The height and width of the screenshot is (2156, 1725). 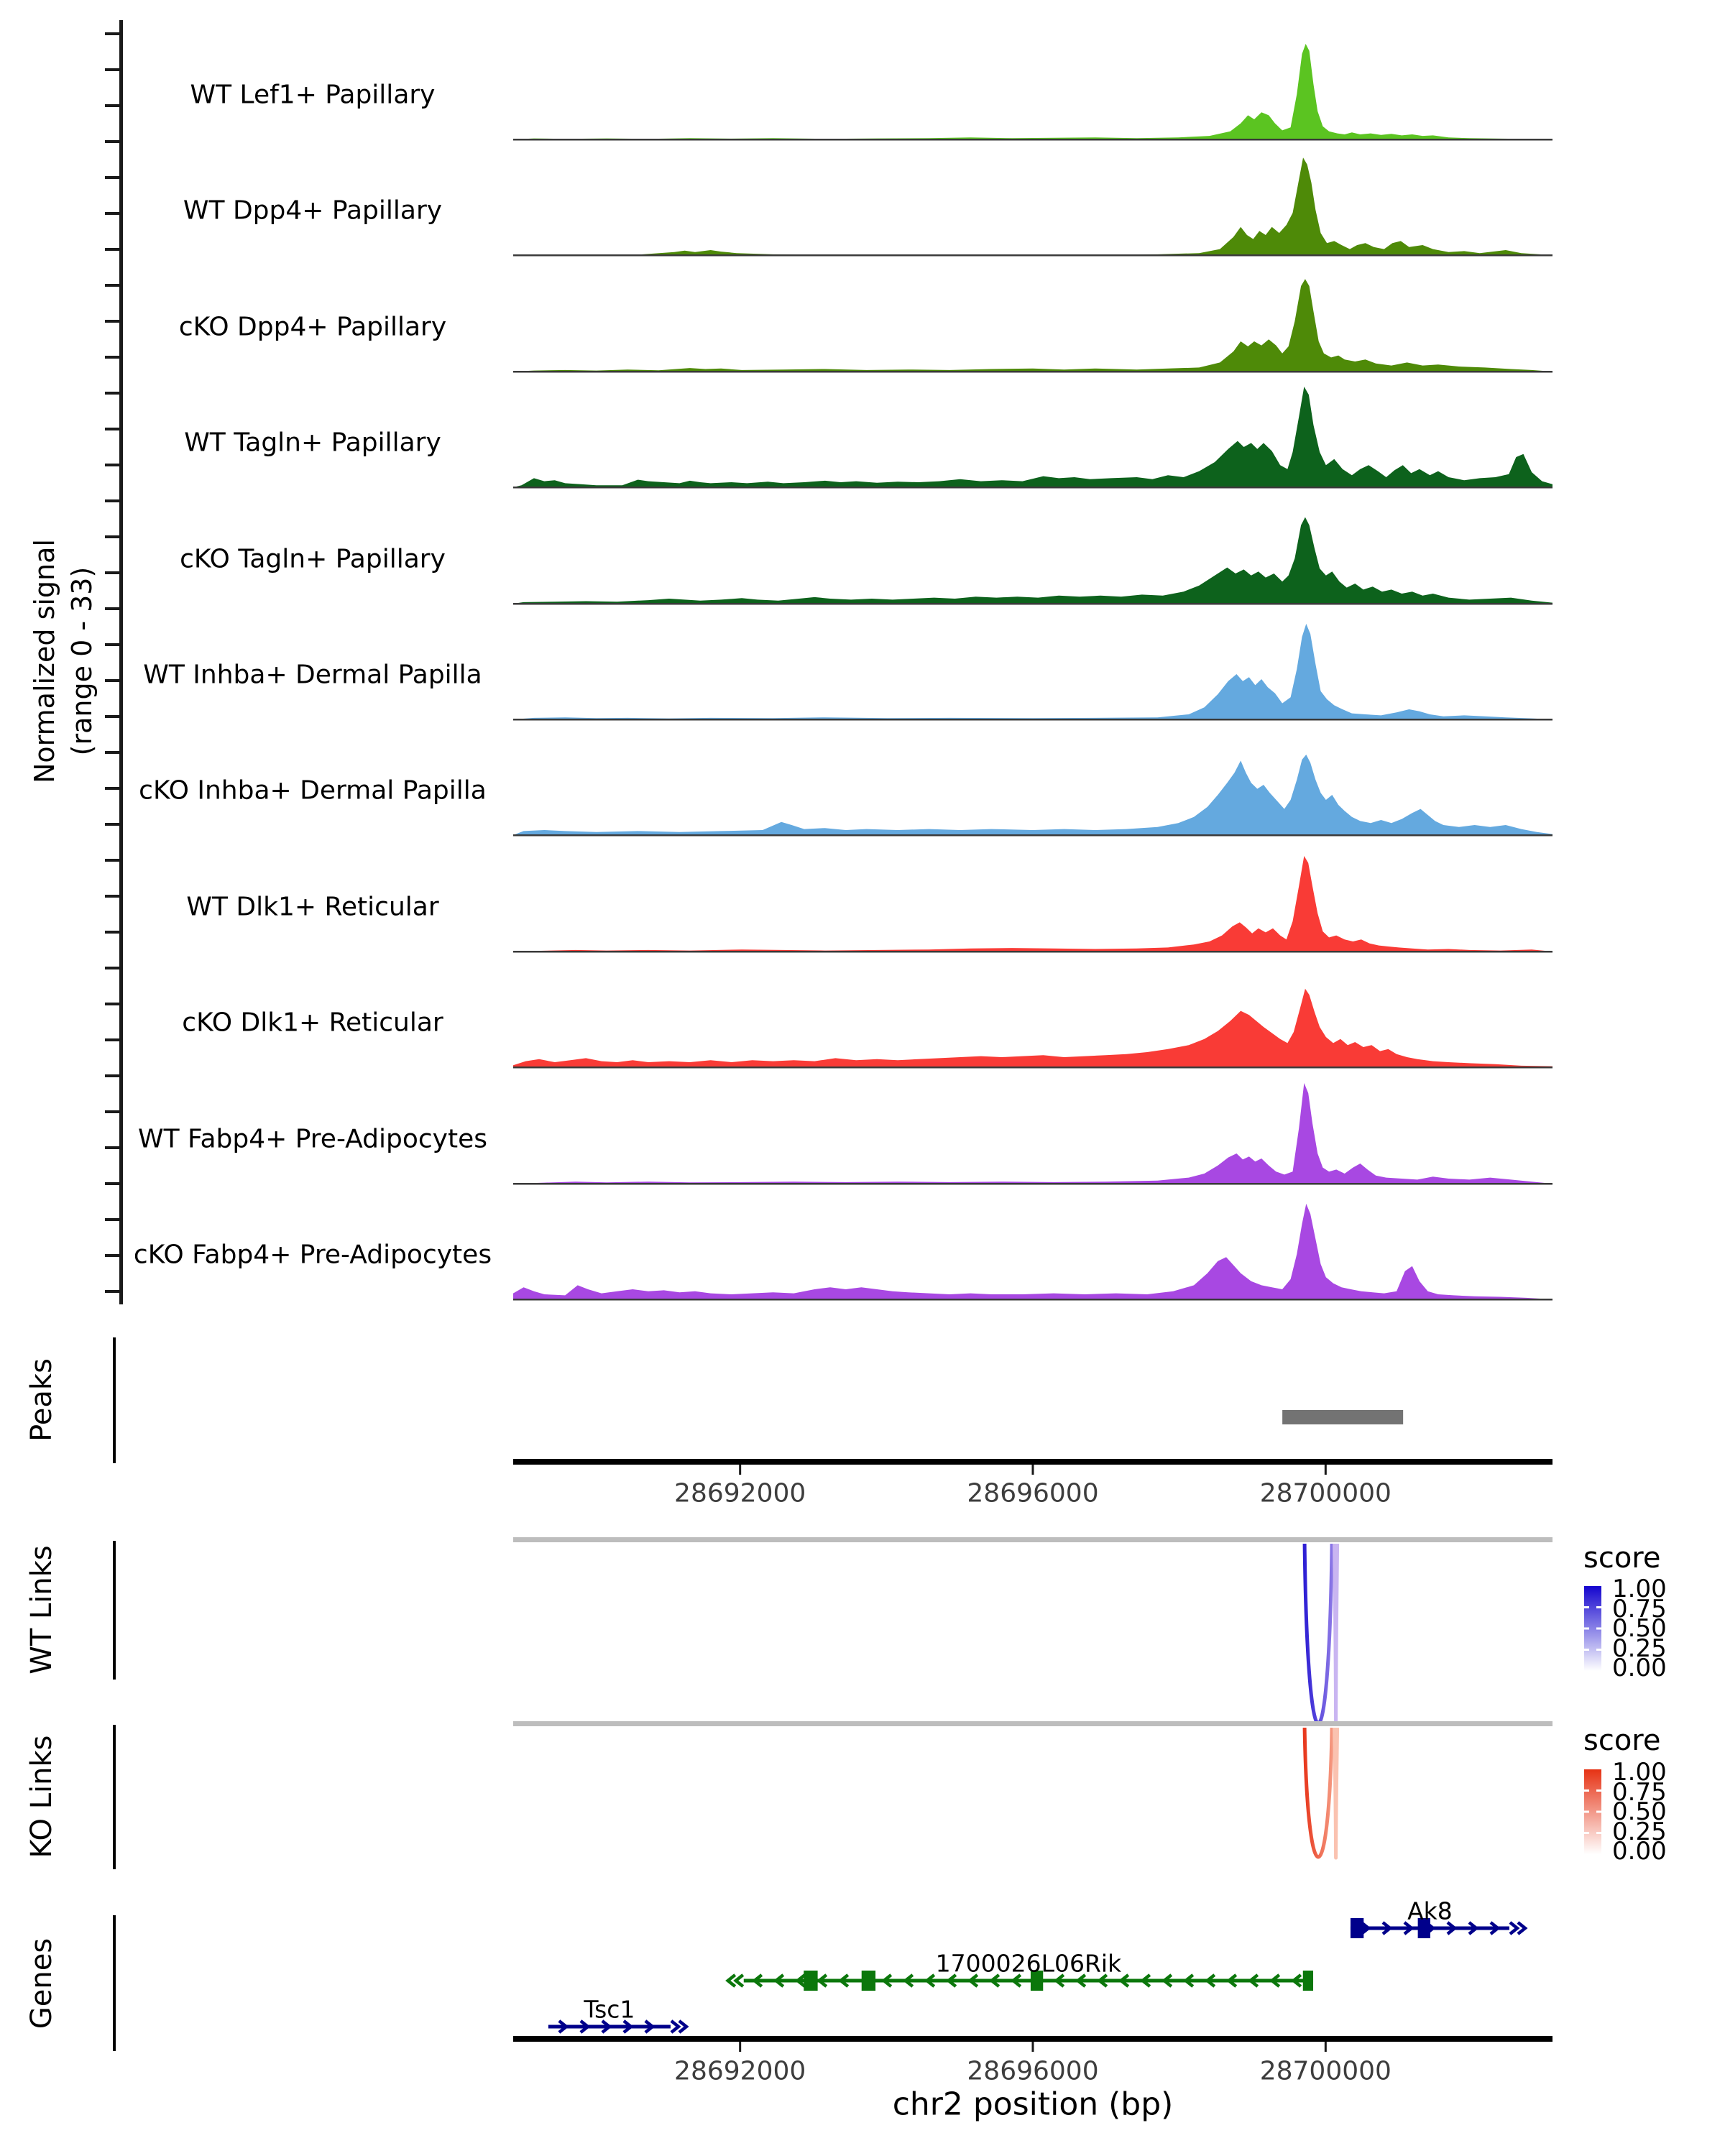 I want to click on bottom-axis-tick, so click(x=1325, y=2047).